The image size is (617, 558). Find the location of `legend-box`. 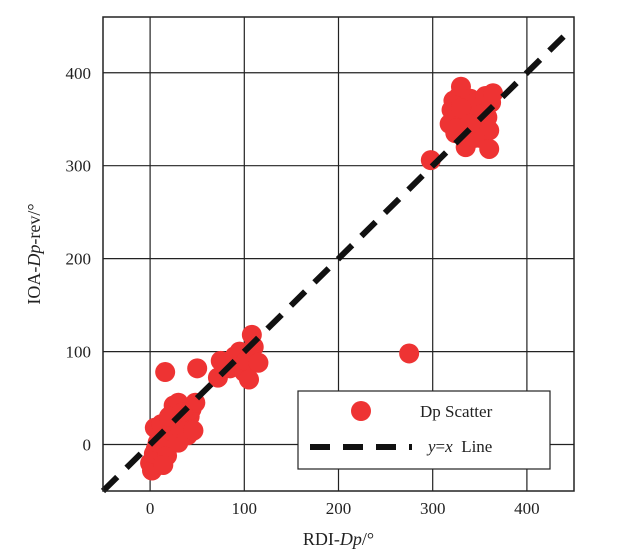

legend-box is located at coordinates (424, 430).